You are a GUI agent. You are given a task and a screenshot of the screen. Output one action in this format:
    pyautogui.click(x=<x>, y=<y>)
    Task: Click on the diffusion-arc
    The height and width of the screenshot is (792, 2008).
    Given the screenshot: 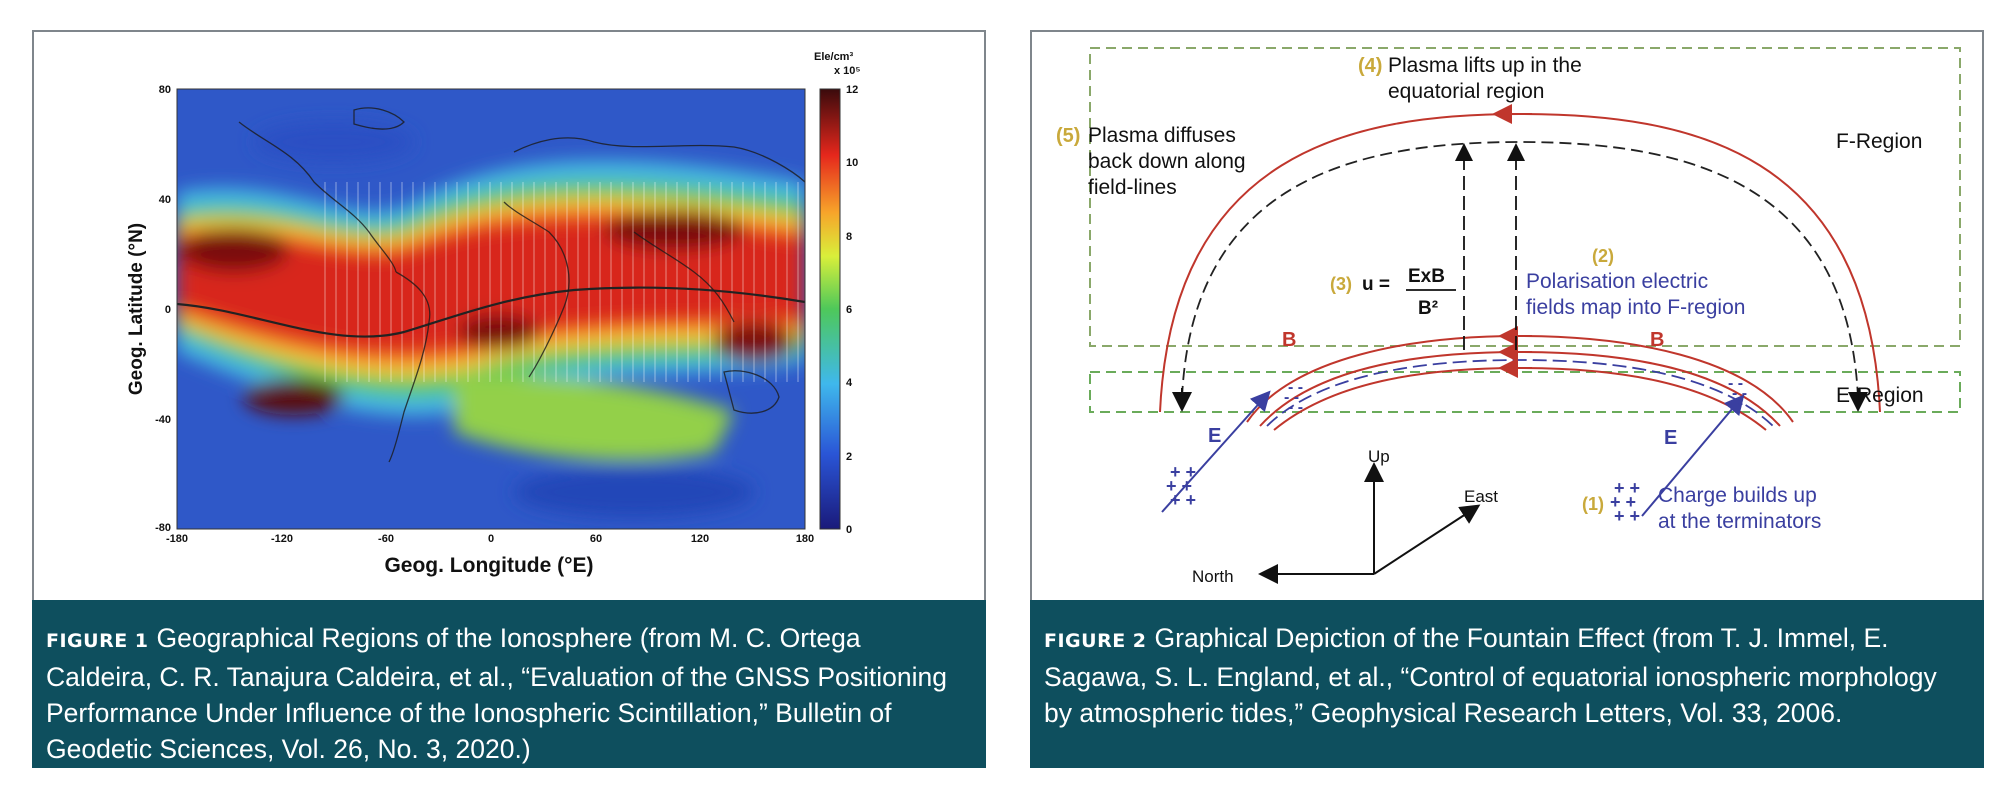 What is the action you would take?
    pyautogui.click(x=1520, y=270)
    